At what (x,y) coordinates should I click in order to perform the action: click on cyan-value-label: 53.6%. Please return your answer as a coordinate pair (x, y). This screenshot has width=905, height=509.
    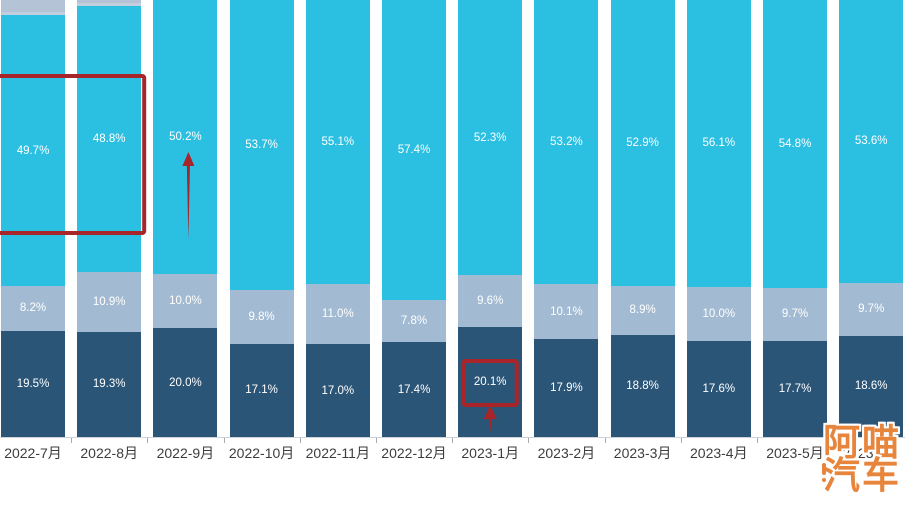
    Looking at the image, I should click on (871, 141).